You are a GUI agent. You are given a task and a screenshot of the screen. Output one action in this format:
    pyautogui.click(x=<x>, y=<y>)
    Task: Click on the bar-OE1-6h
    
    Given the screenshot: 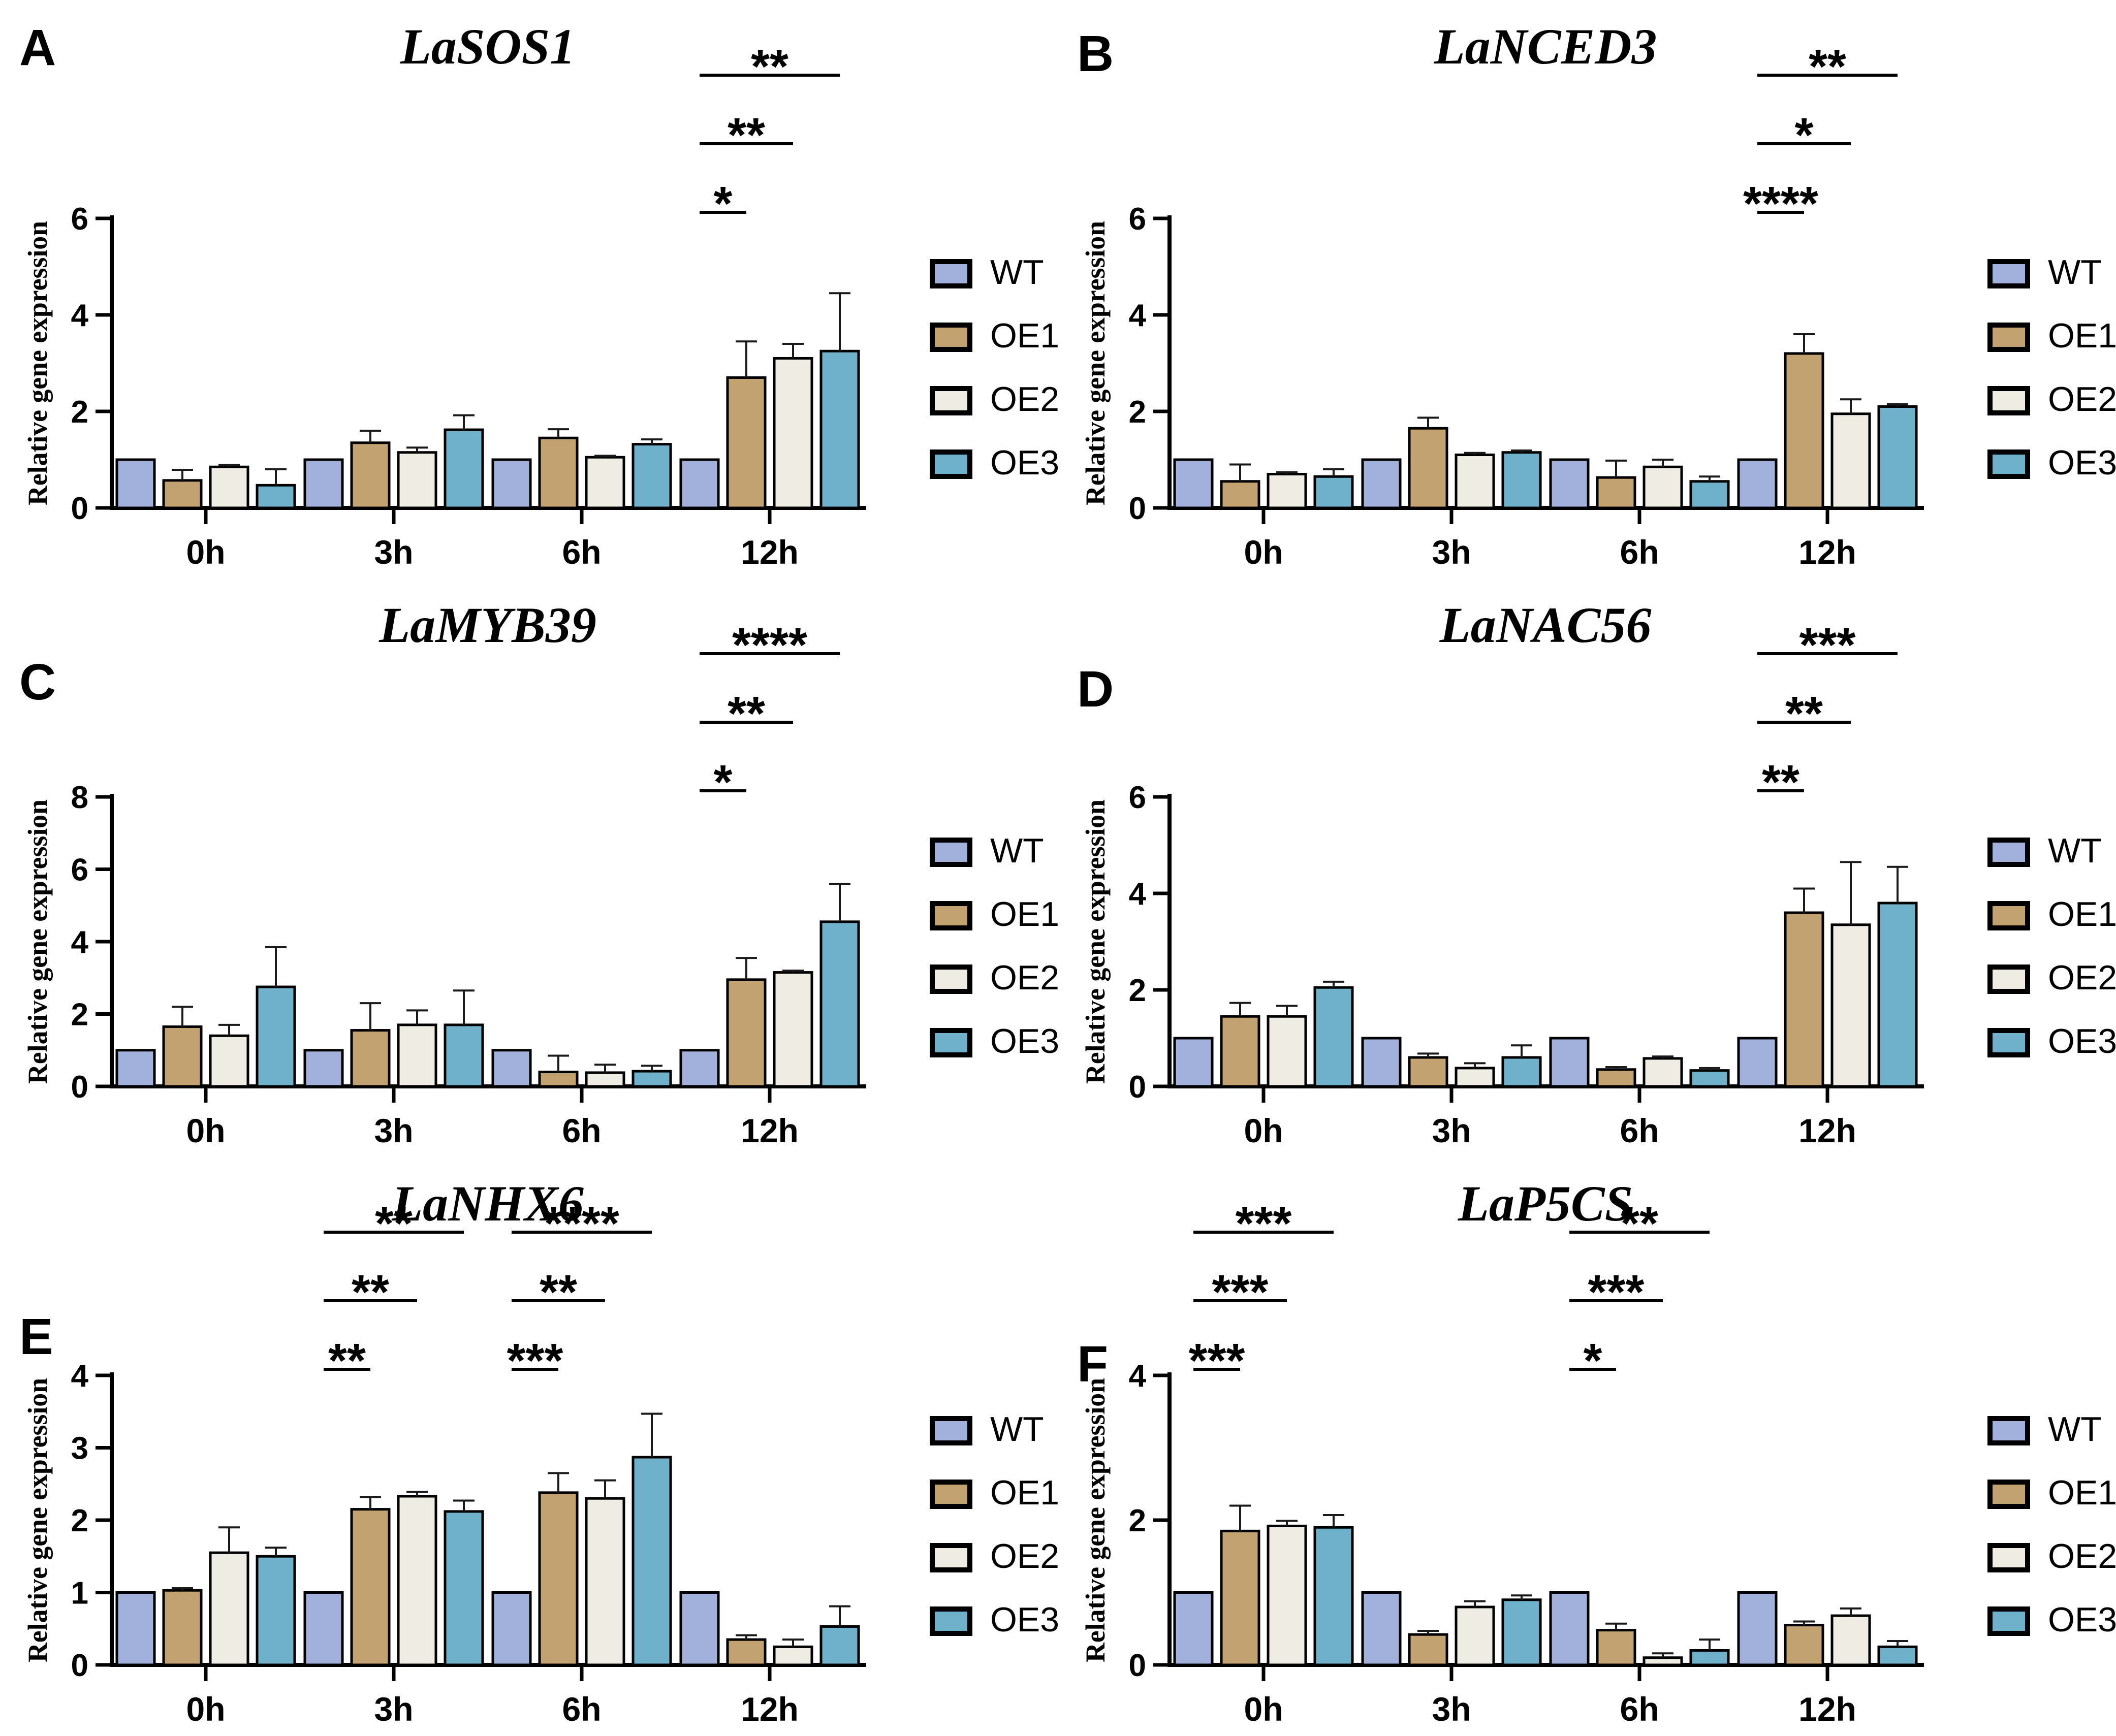 What is the action you would take?
    pyautogui.click(x=559, y=472)
    